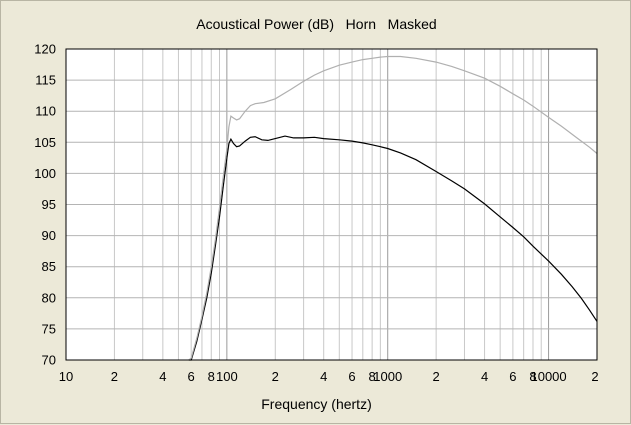 The width and height of the screenshot is (631, 425). Describe the element at coordinates (548, 376) in the screenshot. I see `x-tick-label: 10000` at that location.